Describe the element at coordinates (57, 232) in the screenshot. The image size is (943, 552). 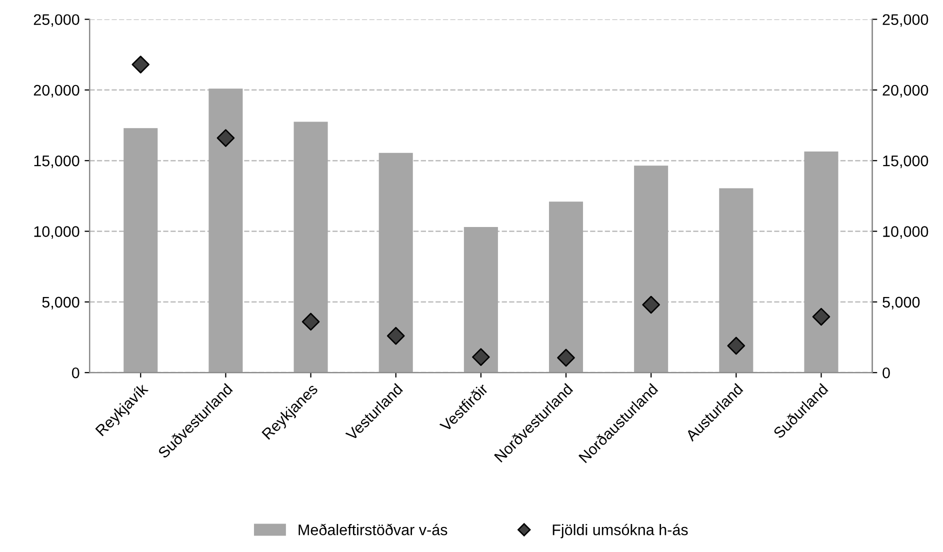
I see `y-tick-label: 10,000` at that location.